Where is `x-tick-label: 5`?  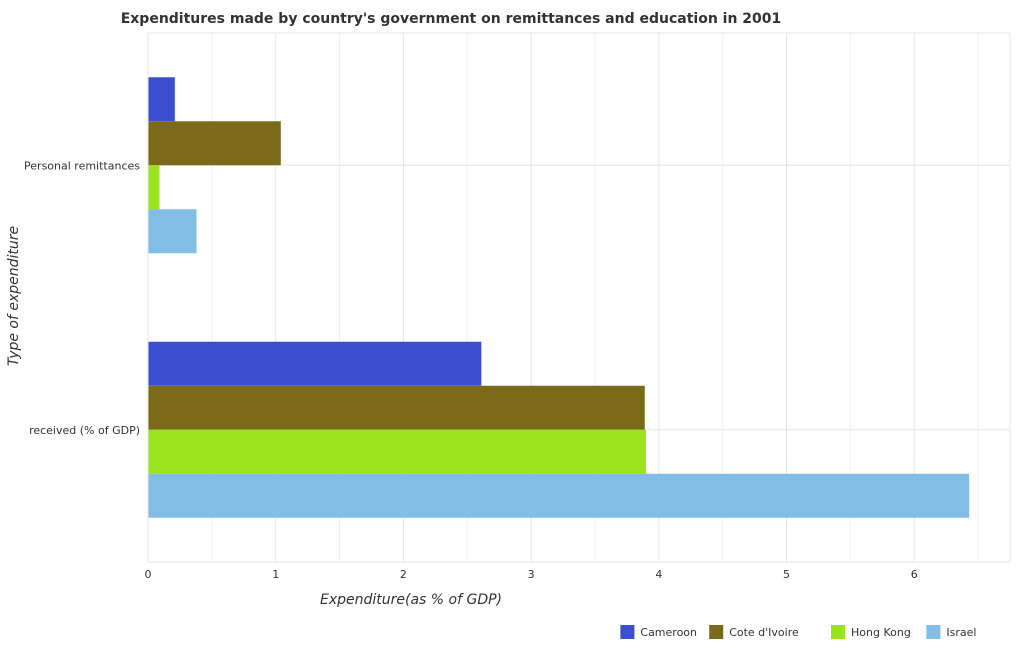 x-tick-label: 5 is located at coordinates (786, 574).